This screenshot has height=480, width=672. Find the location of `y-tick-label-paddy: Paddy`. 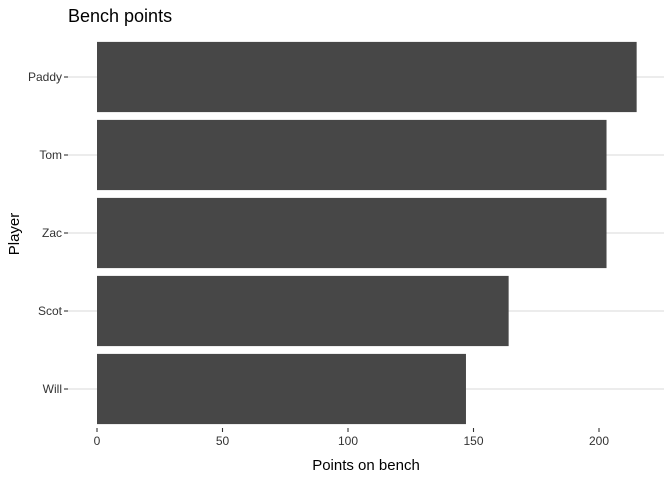

y-tick-label-paddy: Paddy is located at coordinates (45, 77).